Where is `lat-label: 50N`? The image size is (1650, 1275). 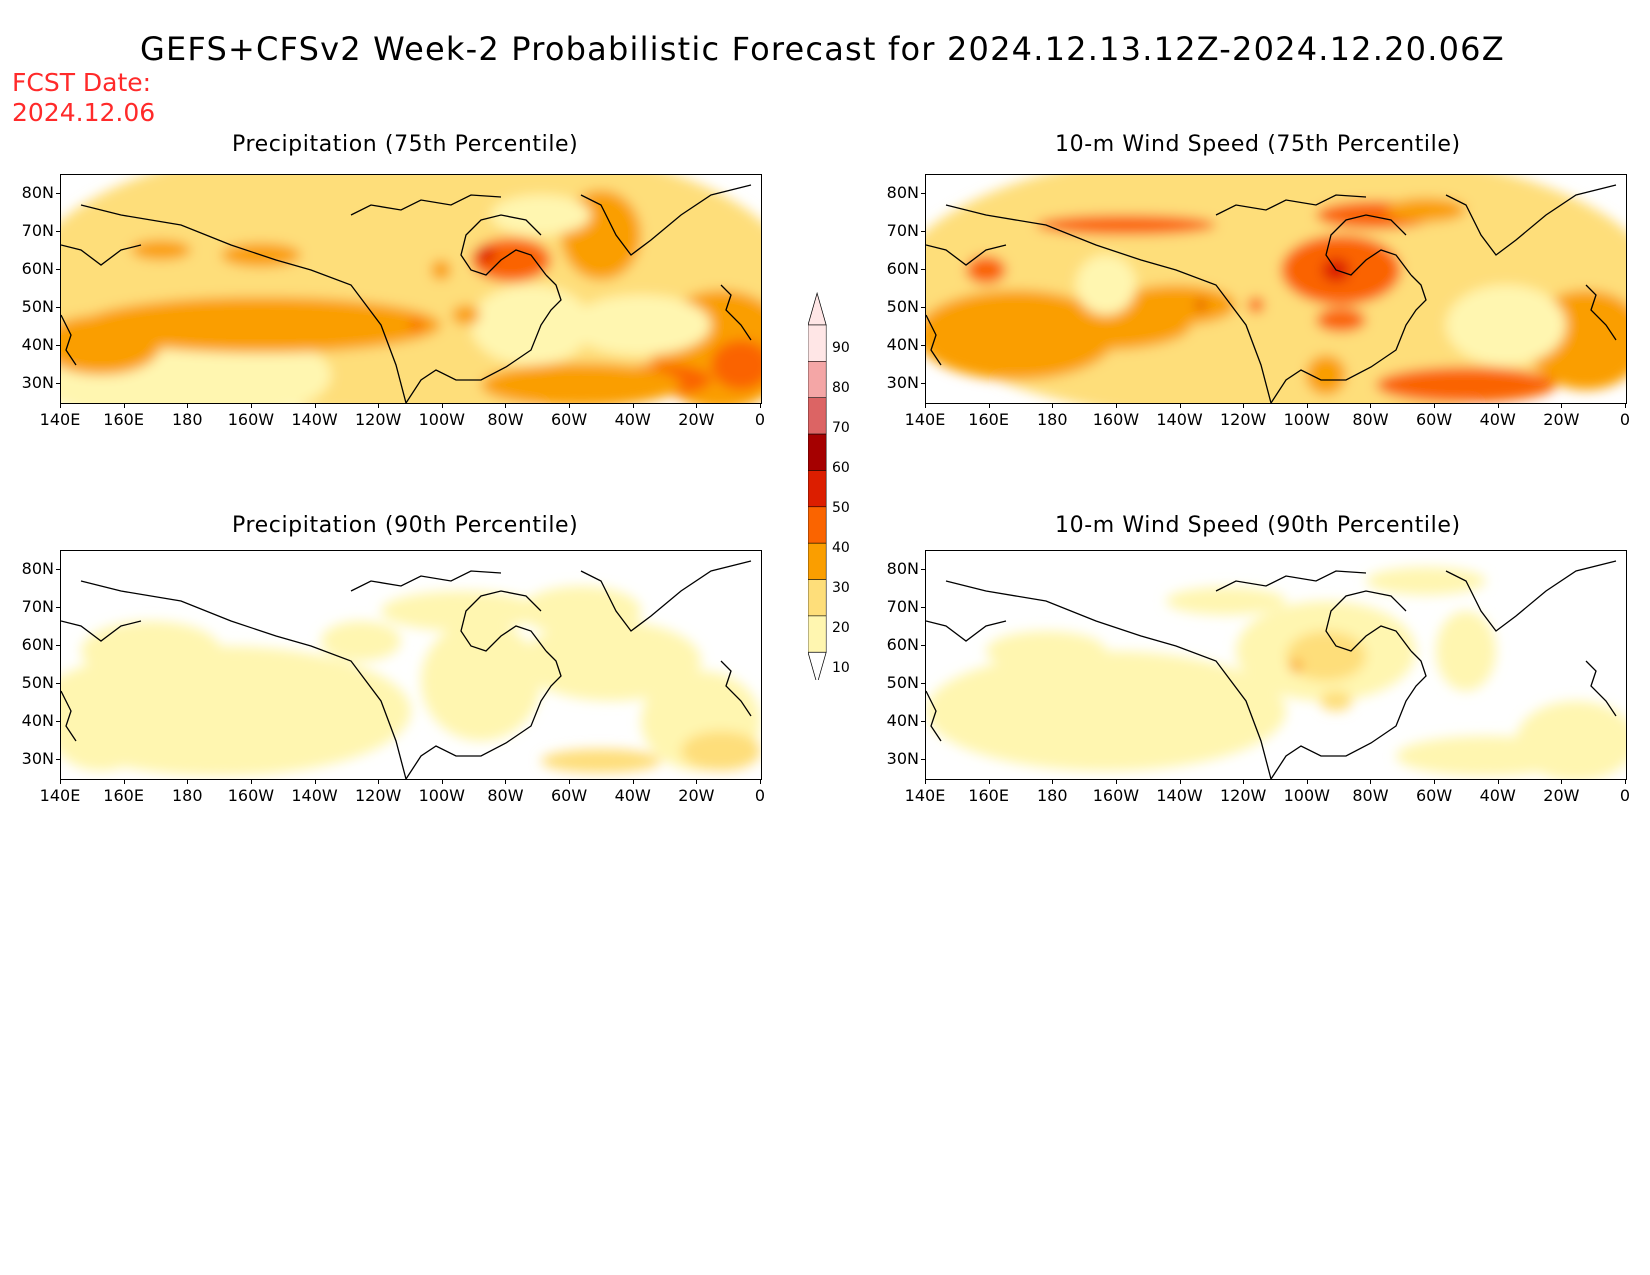
lat-label: 50N is located at coordinates (37, 682).